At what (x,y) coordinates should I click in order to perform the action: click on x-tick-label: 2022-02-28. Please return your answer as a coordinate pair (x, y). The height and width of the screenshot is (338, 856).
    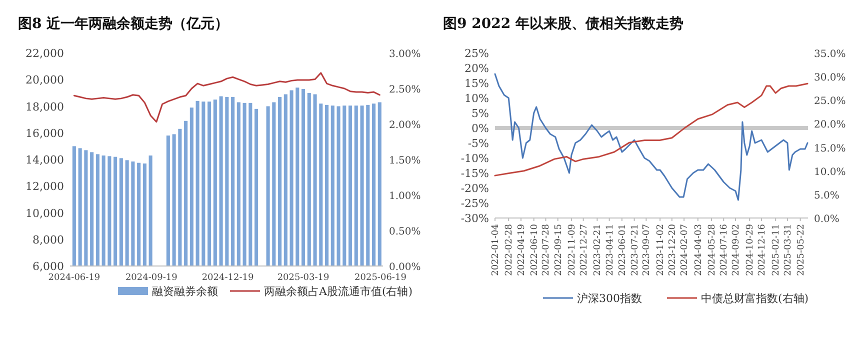
    Looking at the image, I should click on (509, 250).